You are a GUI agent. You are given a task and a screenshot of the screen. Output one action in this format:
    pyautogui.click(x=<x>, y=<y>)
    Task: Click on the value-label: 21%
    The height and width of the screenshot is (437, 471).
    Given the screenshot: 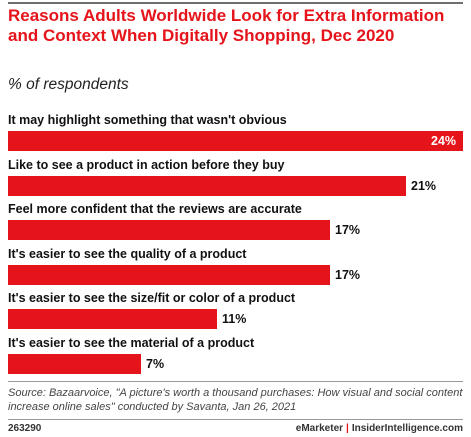 What is the action you would take?
    pyautogui.click(x=424, y=185)
    